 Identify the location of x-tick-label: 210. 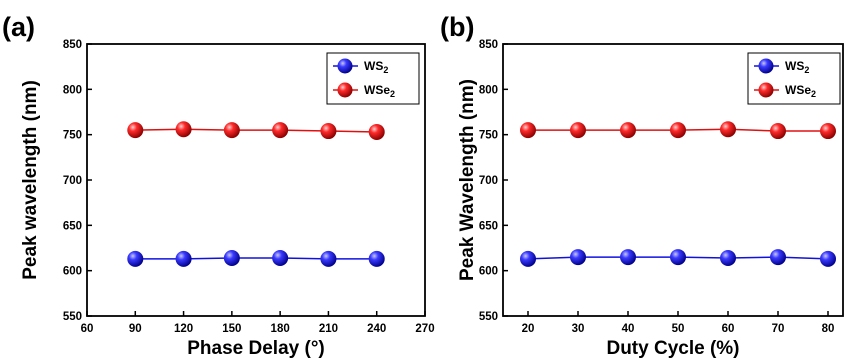
(328, 329).